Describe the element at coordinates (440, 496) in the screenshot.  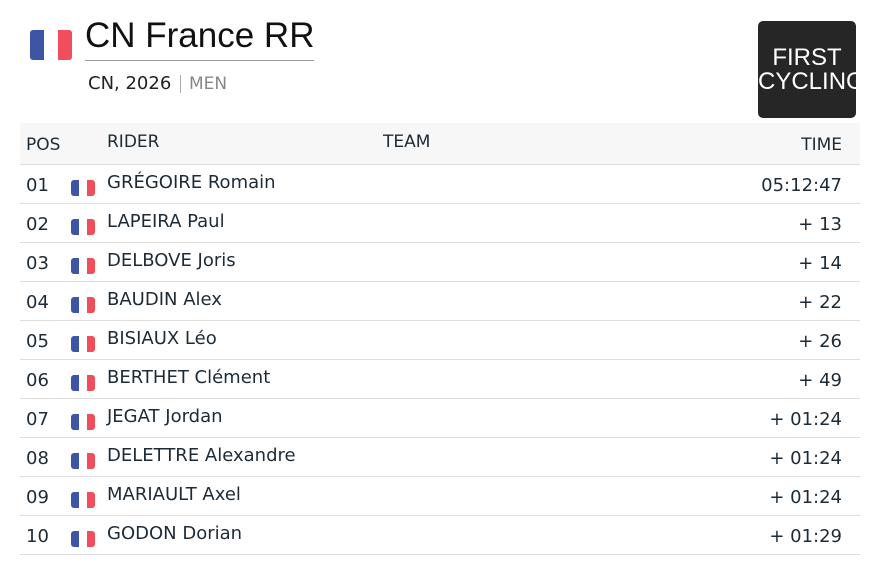
I see `table-row: 09 MARIAULT Axel + 01:24` at that location.